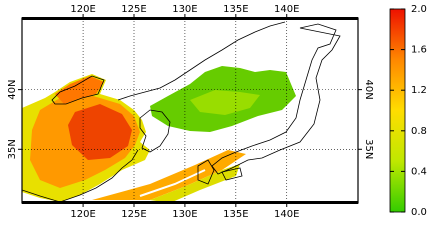 The width and height of the screenshot is (433, 240). What do you see at coordinates (133, 214) in the screenshot?
I see `lon-label-bottom: 125E` at bounding box center [133, 214].